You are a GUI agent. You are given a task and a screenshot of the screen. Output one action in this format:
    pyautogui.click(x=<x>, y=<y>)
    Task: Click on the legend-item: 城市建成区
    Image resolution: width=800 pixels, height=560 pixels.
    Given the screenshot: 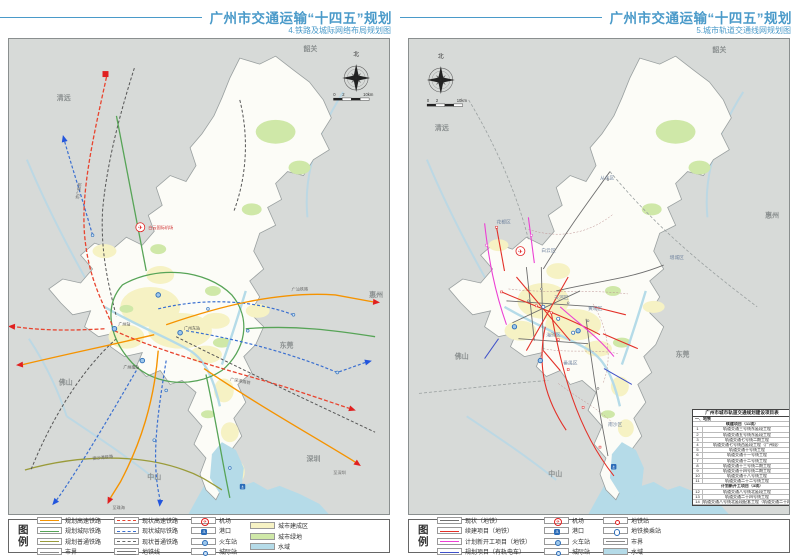 What is the action you would take?
    pyautogui.click(x=279, y=525)
    